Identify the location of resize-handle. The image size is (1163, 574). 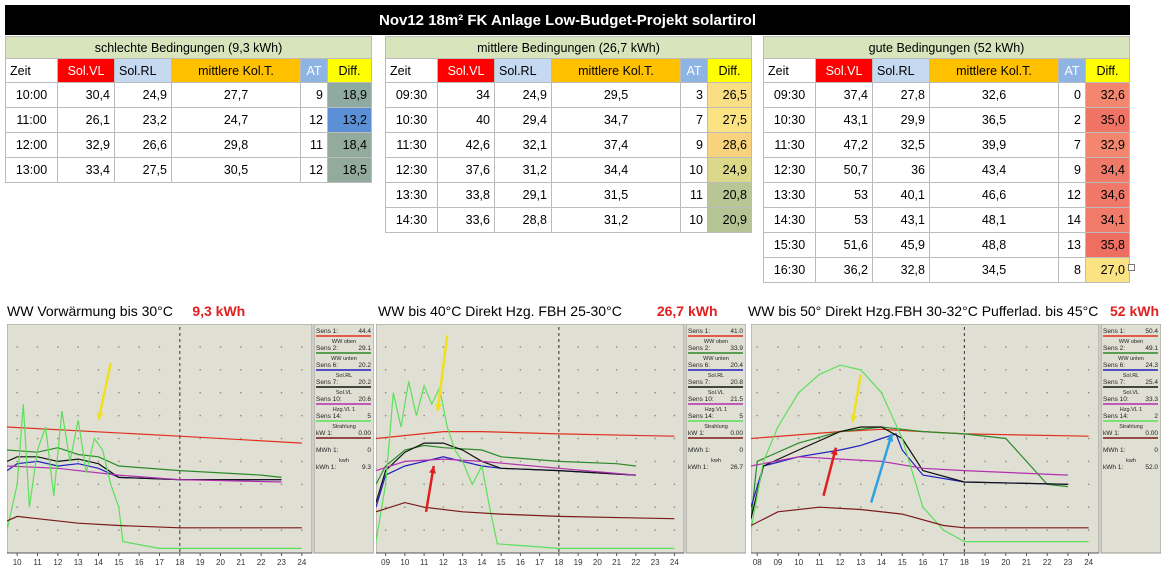
(1131, 267).